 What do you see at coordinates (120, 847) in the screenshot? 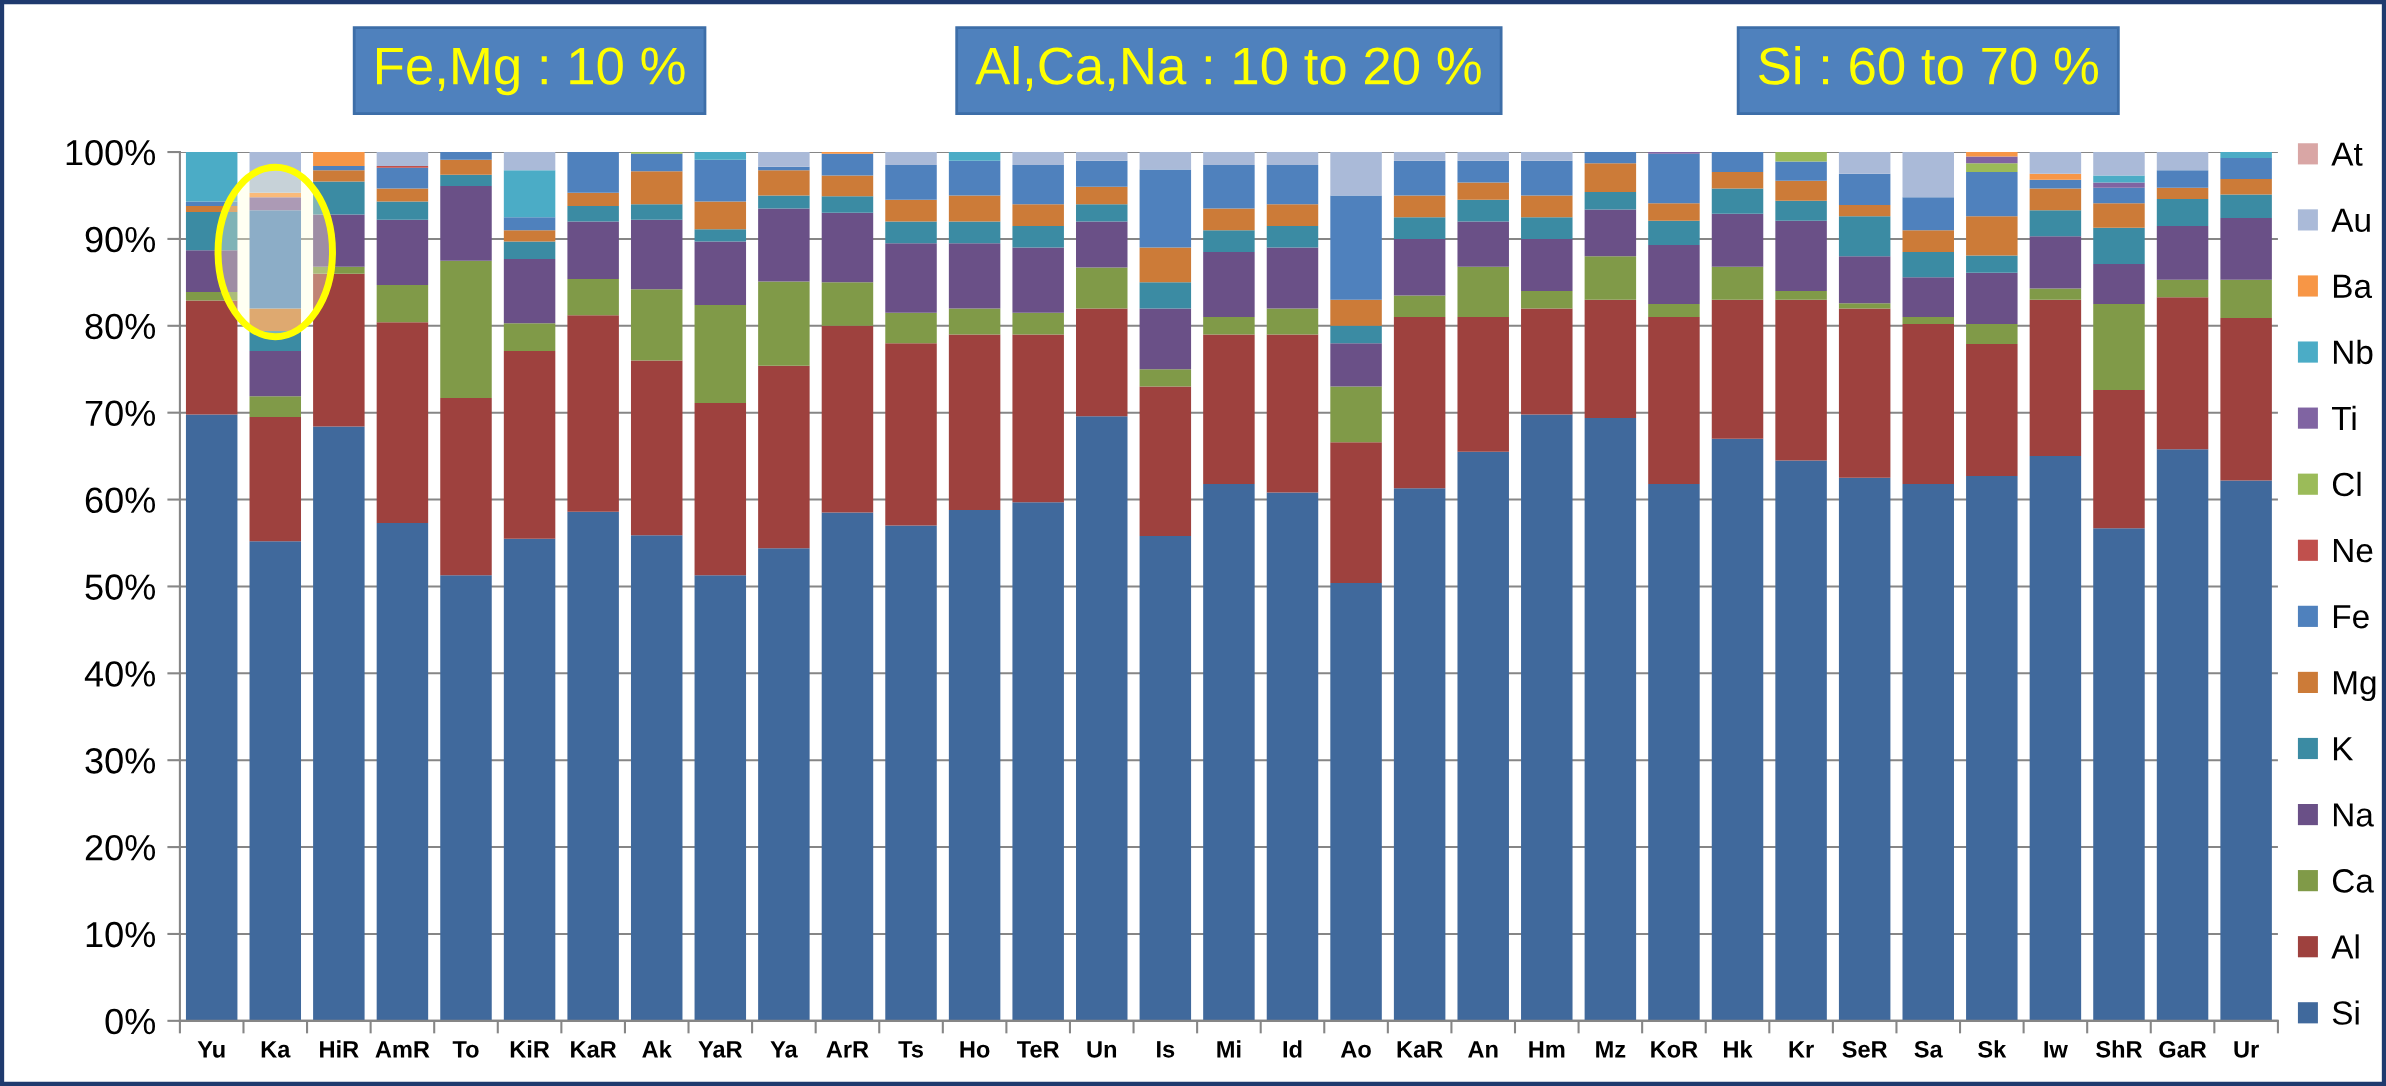
I see `y-tick-label: 20%` at bounding box center [120, 847].